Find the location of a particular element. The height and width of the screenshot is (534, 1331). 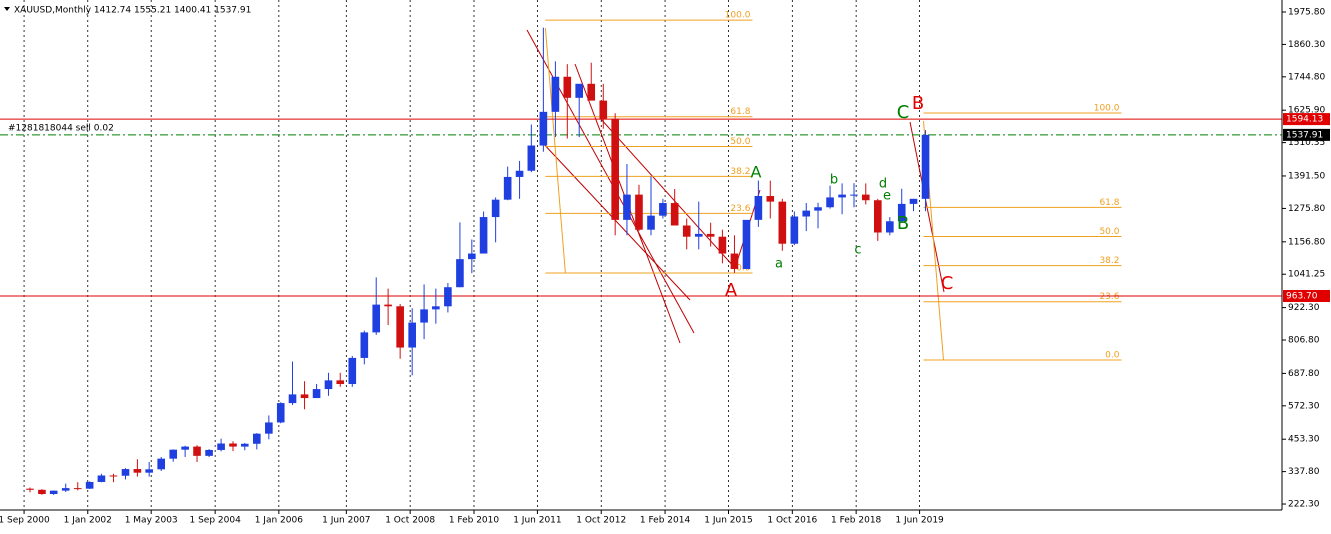

wave-label: B is located at coordinates (903, 223).